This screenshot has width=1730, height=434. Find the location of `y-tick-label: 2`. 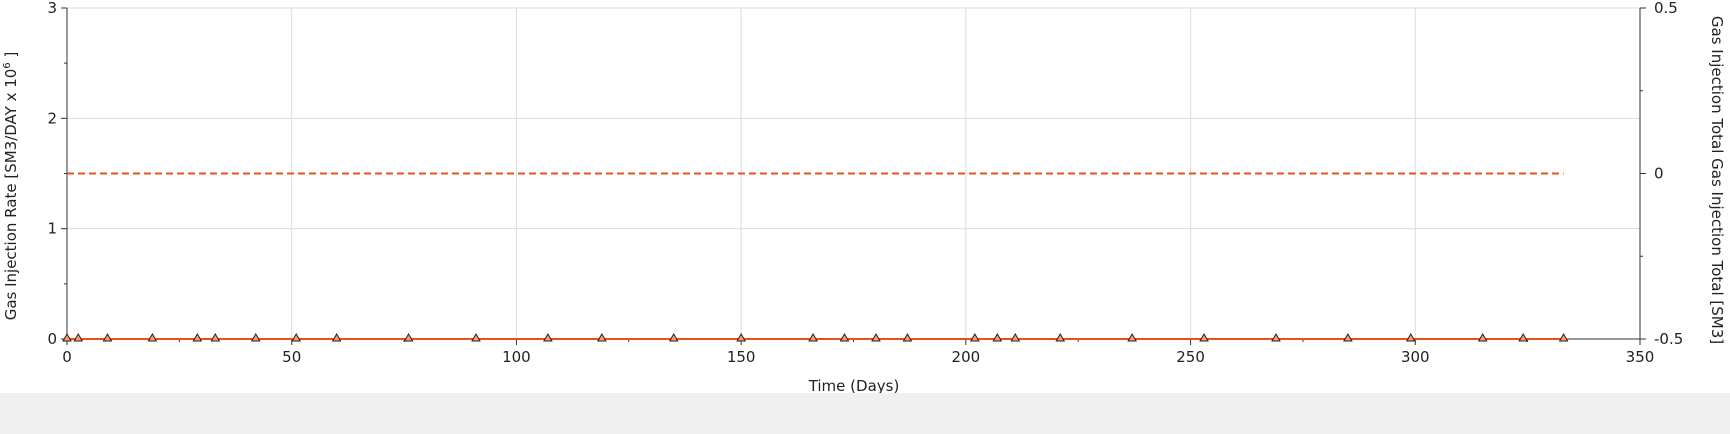

y-tick-label: 2 is located at coordinates (52, 118).